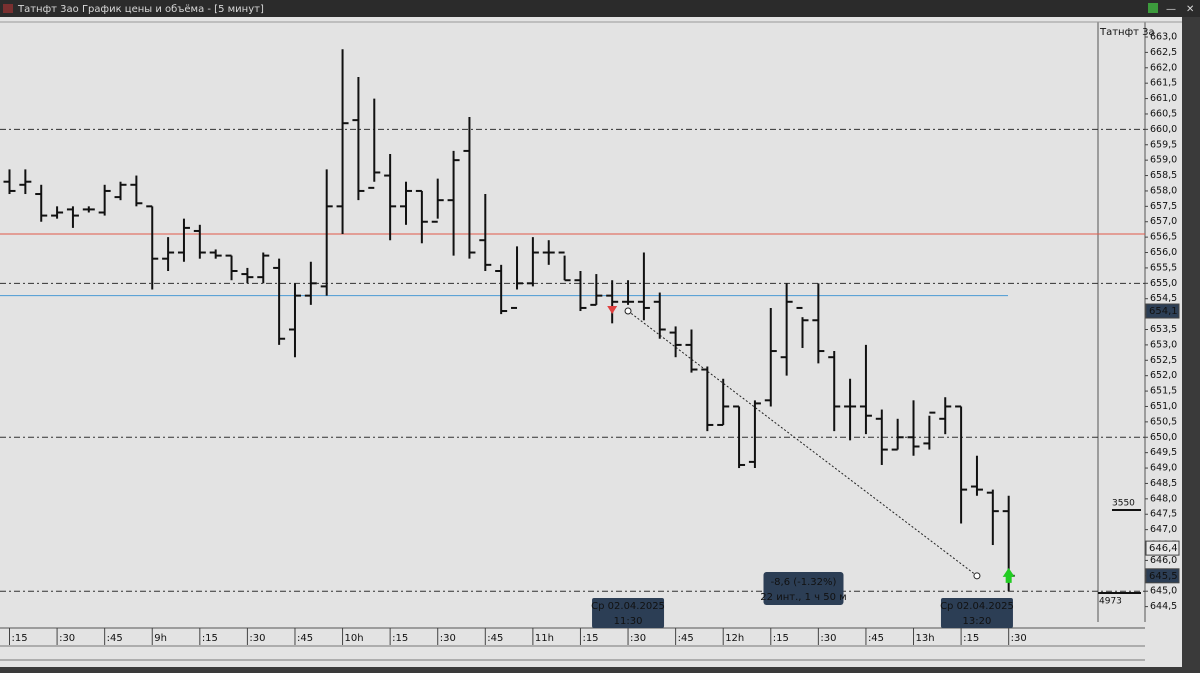 Image resolution: width=1200 pixels, height=673 pixels. Describe the element at coordinates (1163, 529) in the screenshot. I see `y-tick-label: 647,0` at that location.